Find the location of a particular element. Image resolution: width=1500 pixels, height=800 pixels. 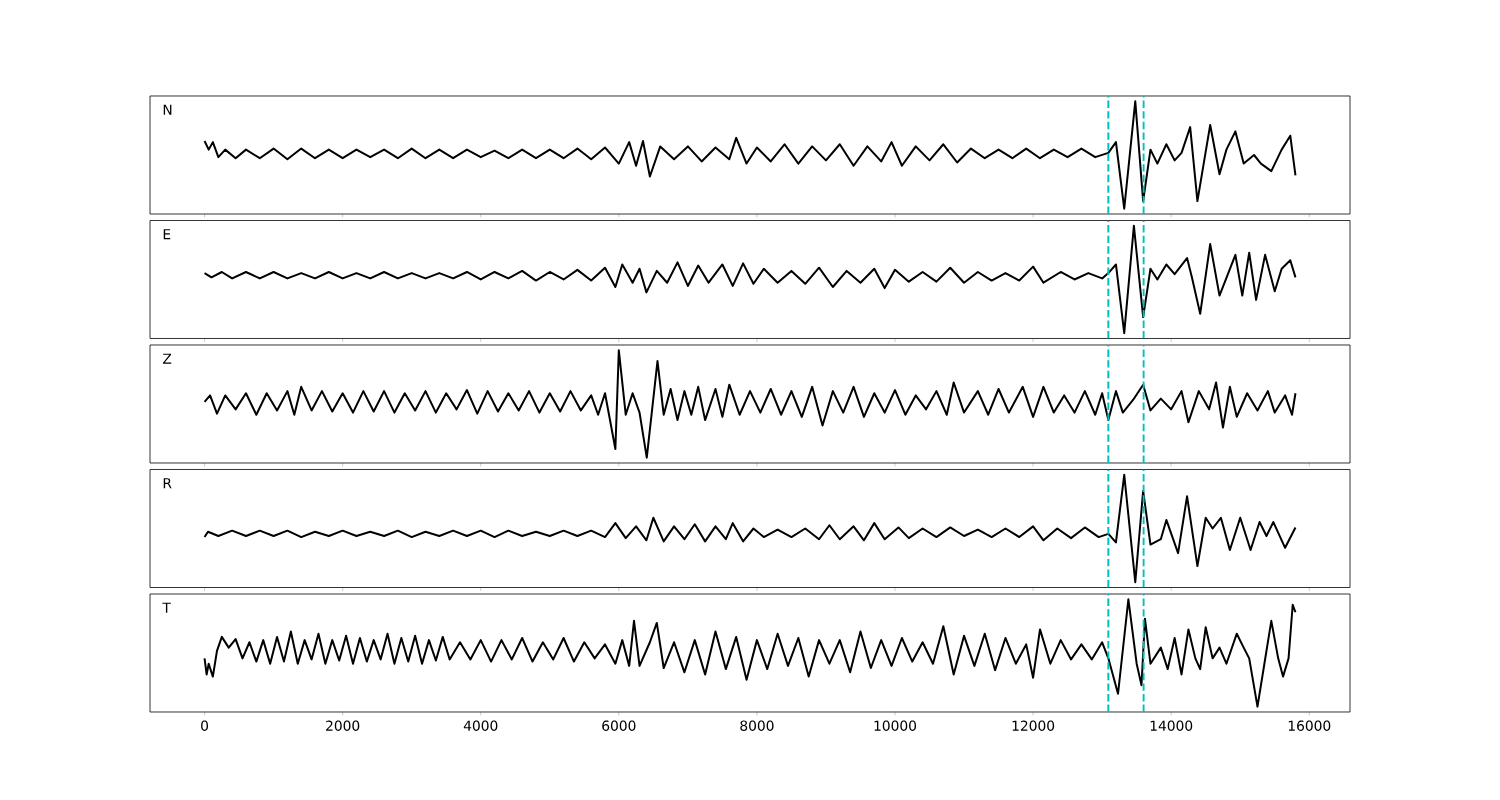

x-tick-label: 4000 is located at coordinates (480, 725).